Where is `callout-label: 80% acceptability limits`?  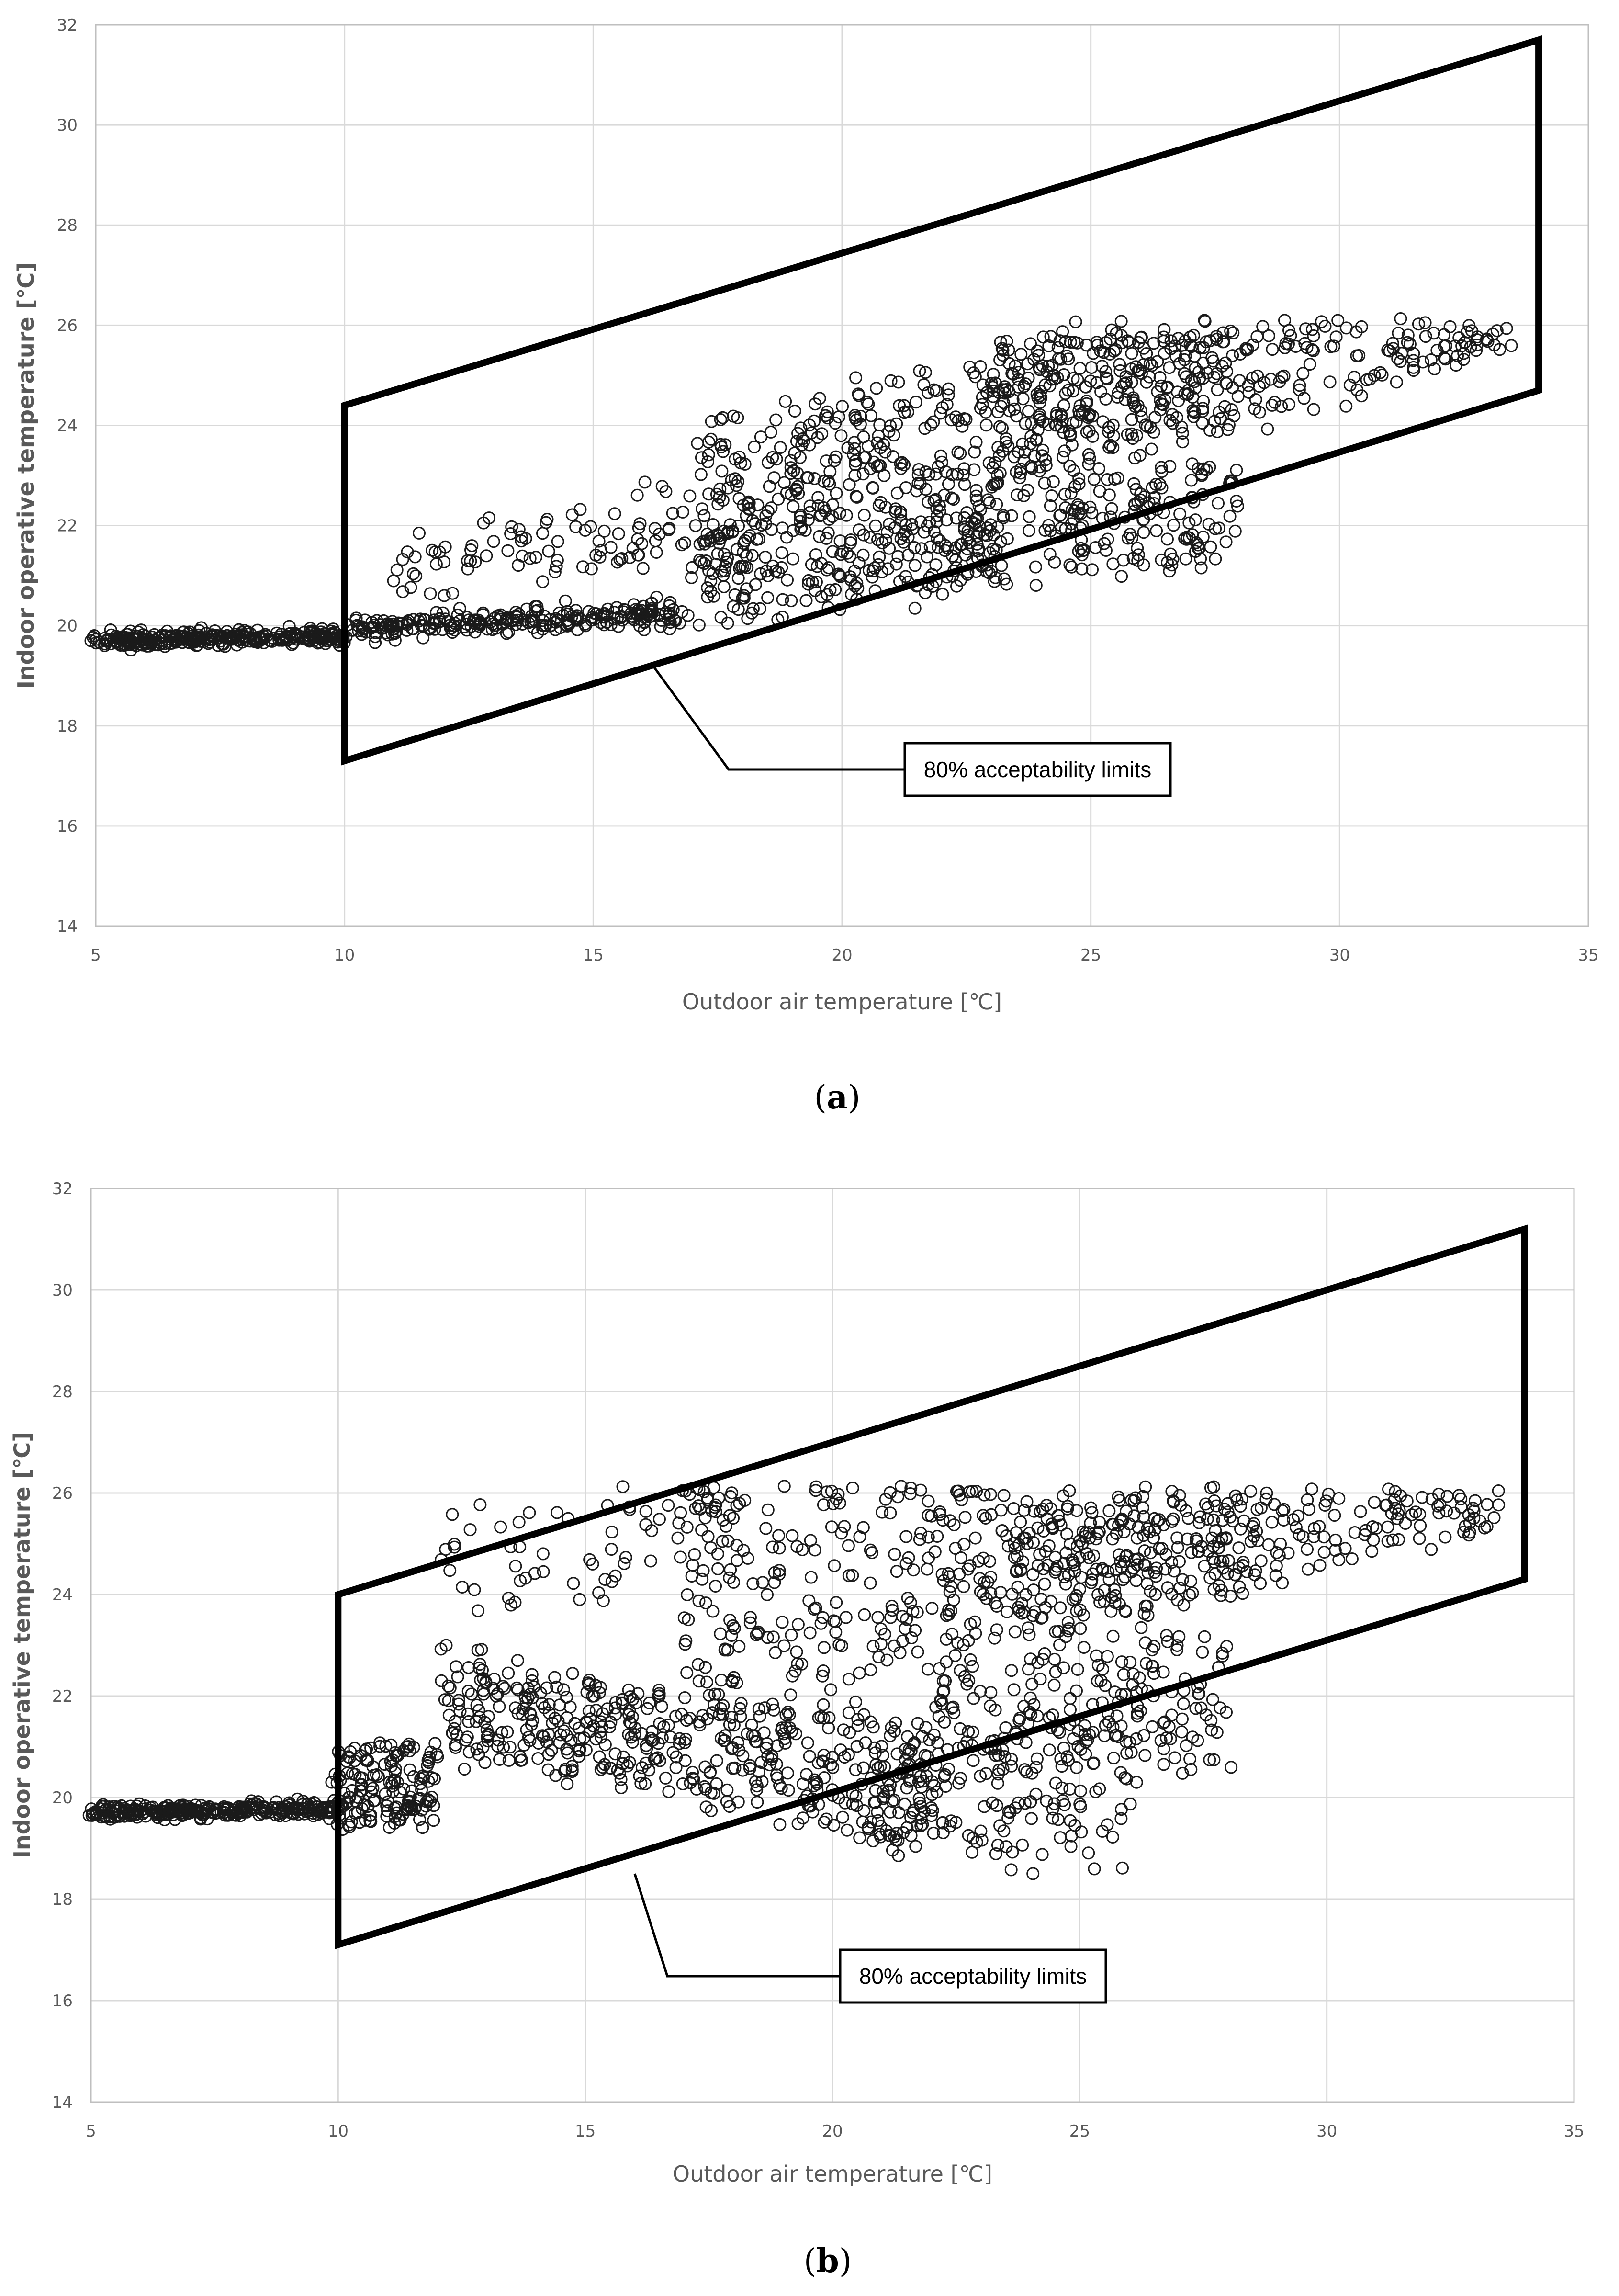 callout-label: 80% acceptability limits is located at coordinates (1038, 769).